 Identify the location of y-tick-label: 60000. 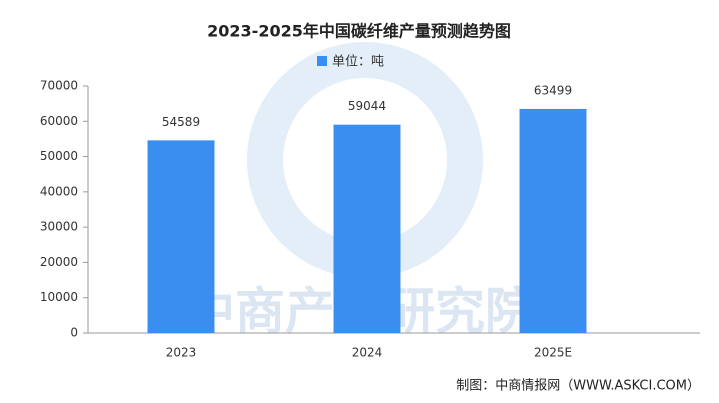
(59, 121).